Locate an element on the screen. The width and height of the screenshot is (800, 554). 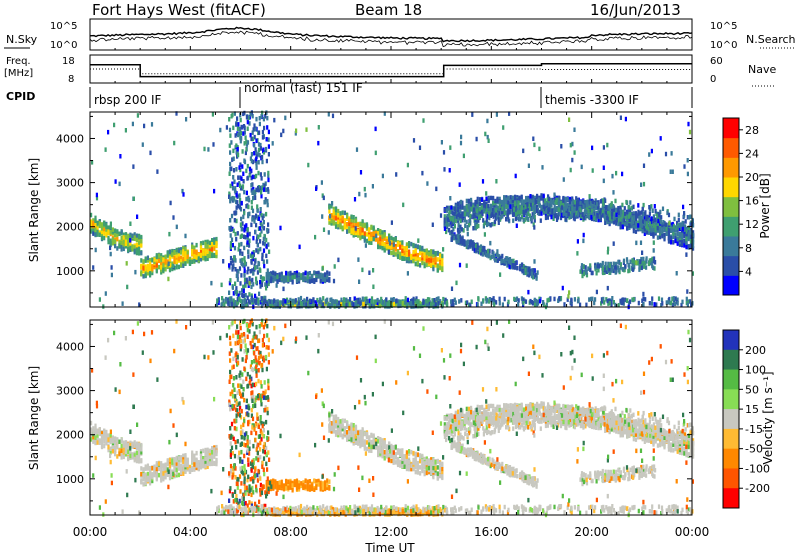
power-cell-1905 is located at coordinates (636, 217).